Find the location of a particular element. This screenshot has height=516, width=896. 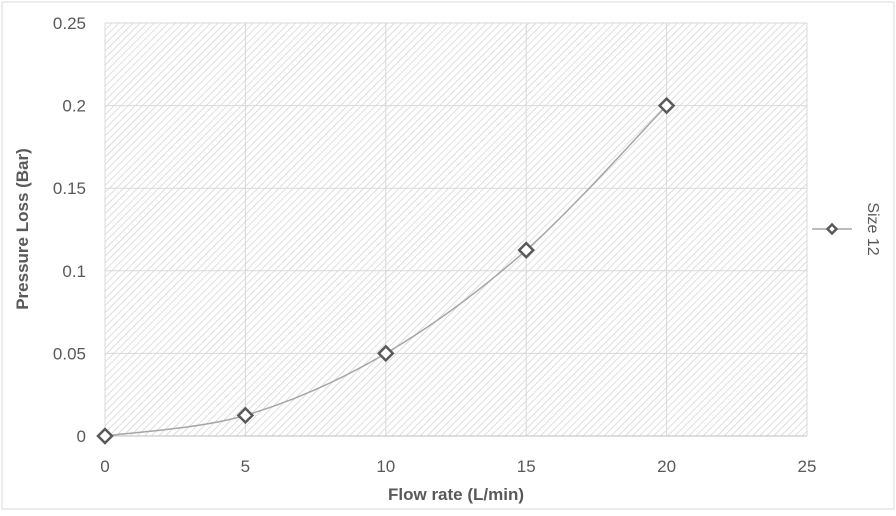

y-tick-label: 0.2 is located at coordinates (74, 106).